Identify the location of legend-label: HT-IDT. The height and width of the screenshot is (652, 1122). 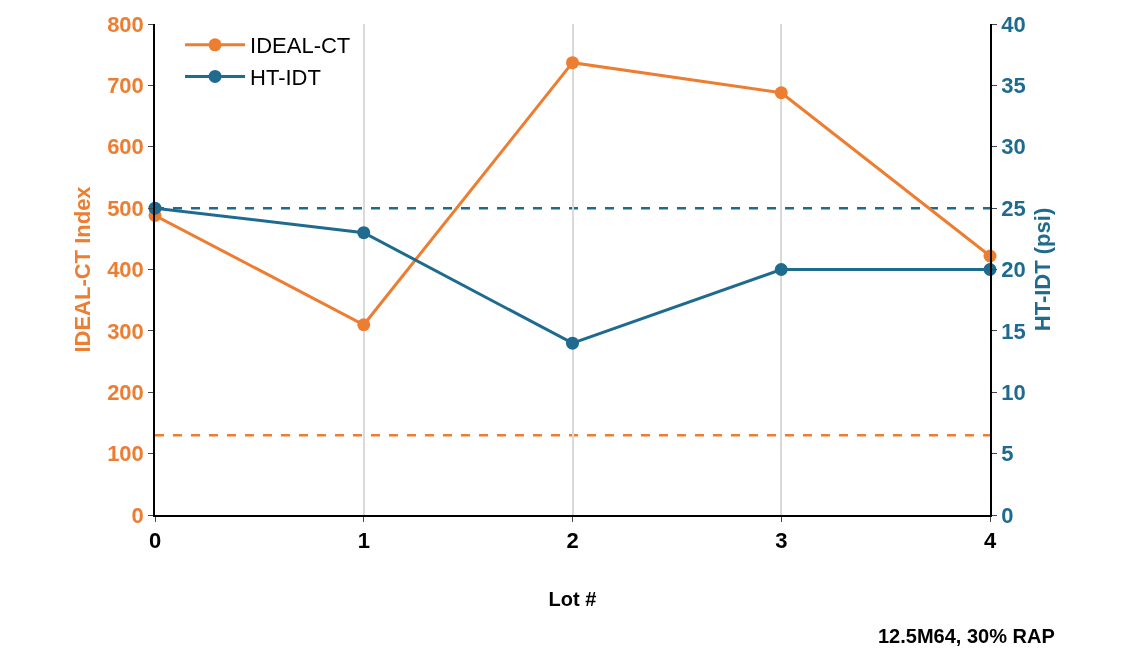
(285, 77).